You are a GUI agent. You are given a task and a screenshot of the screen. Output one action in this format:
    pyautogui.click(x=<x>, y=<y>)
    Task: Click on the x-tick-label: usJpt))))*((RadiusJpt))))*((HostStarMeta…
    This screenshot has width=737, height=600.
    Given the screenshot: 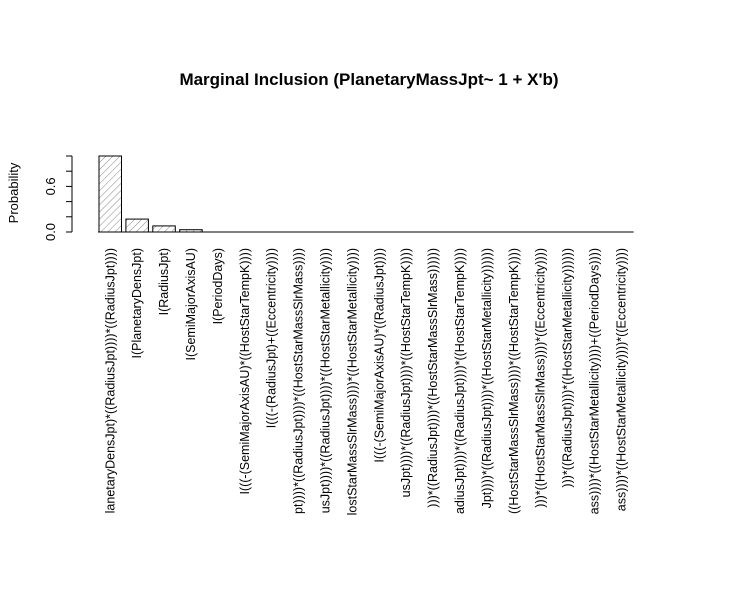 What is the action you would take?
    pyautogui.click(x=325, y=380)
    